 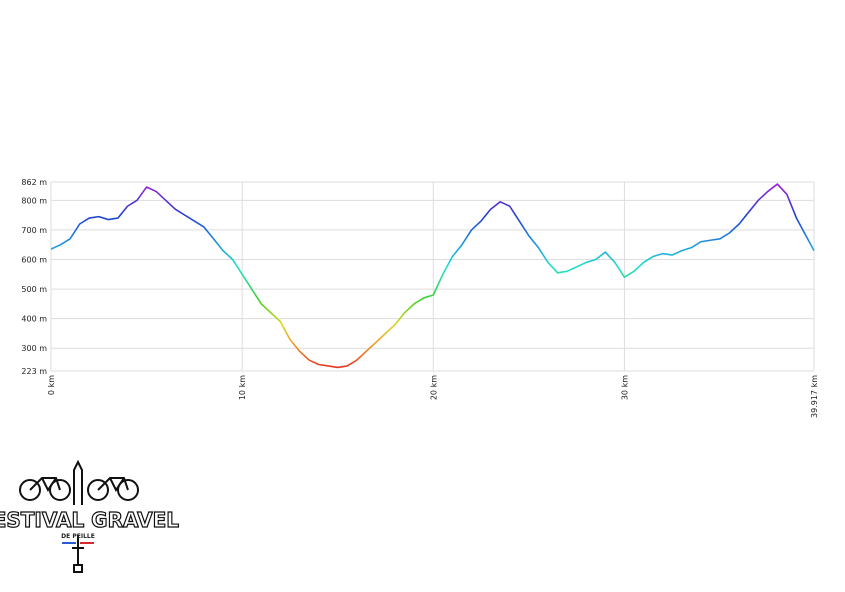 I want to click on y-tick-label: 862 m, so click(x=34, y=182).